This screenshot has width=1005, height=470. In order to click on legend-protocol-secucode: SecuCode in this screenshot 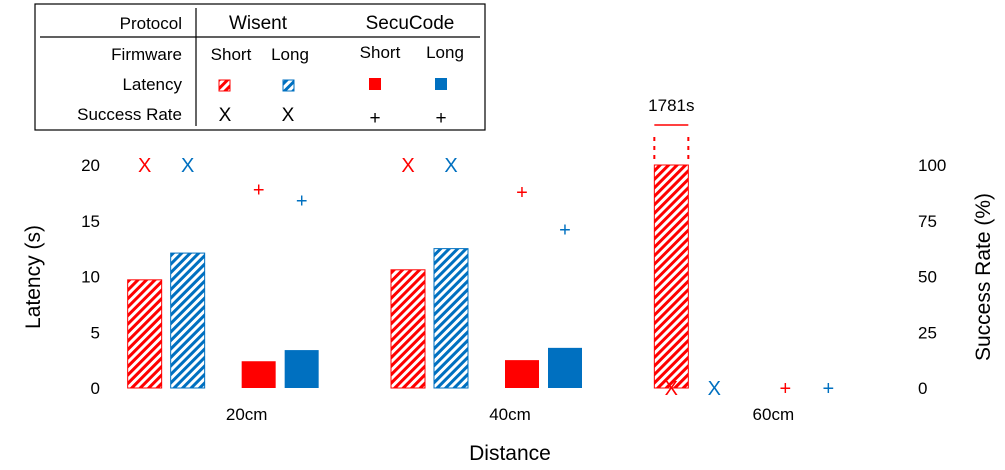, I will do `click(410, 23)`.